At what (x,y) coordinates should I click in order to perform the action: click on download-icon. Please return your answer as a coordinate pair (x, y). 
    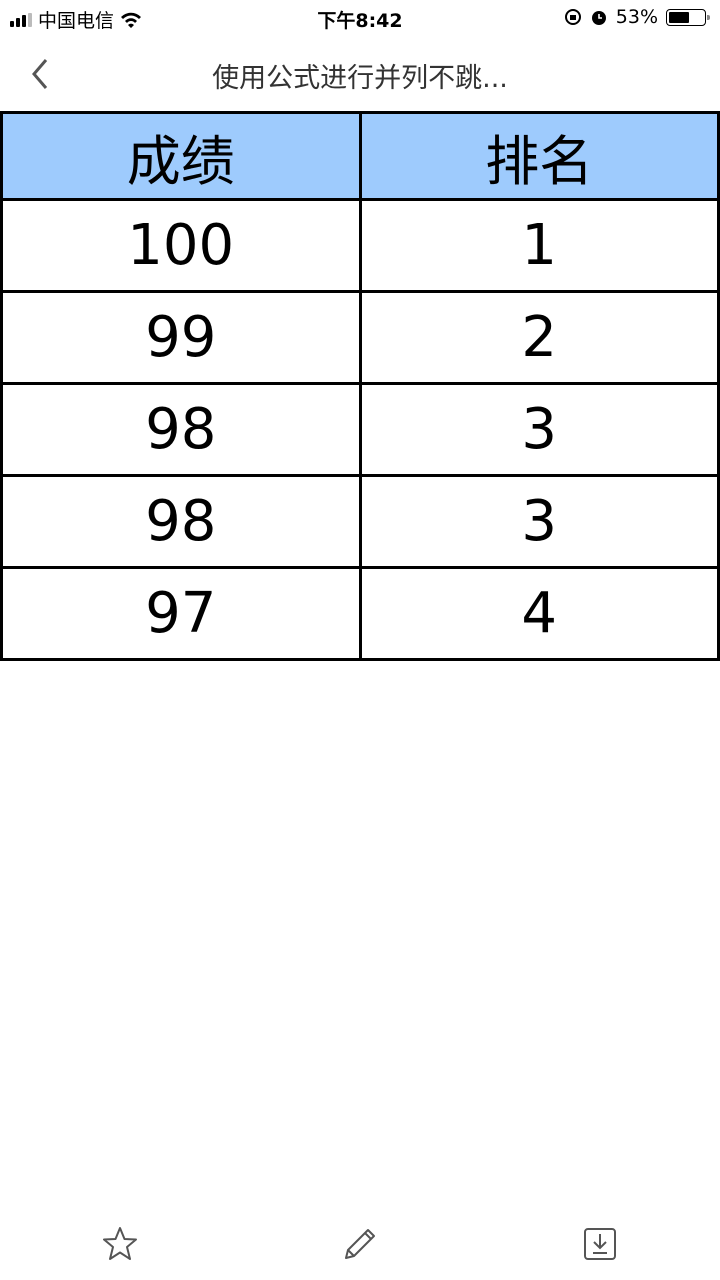
    Looking at the image, I should click on (600, 1244).